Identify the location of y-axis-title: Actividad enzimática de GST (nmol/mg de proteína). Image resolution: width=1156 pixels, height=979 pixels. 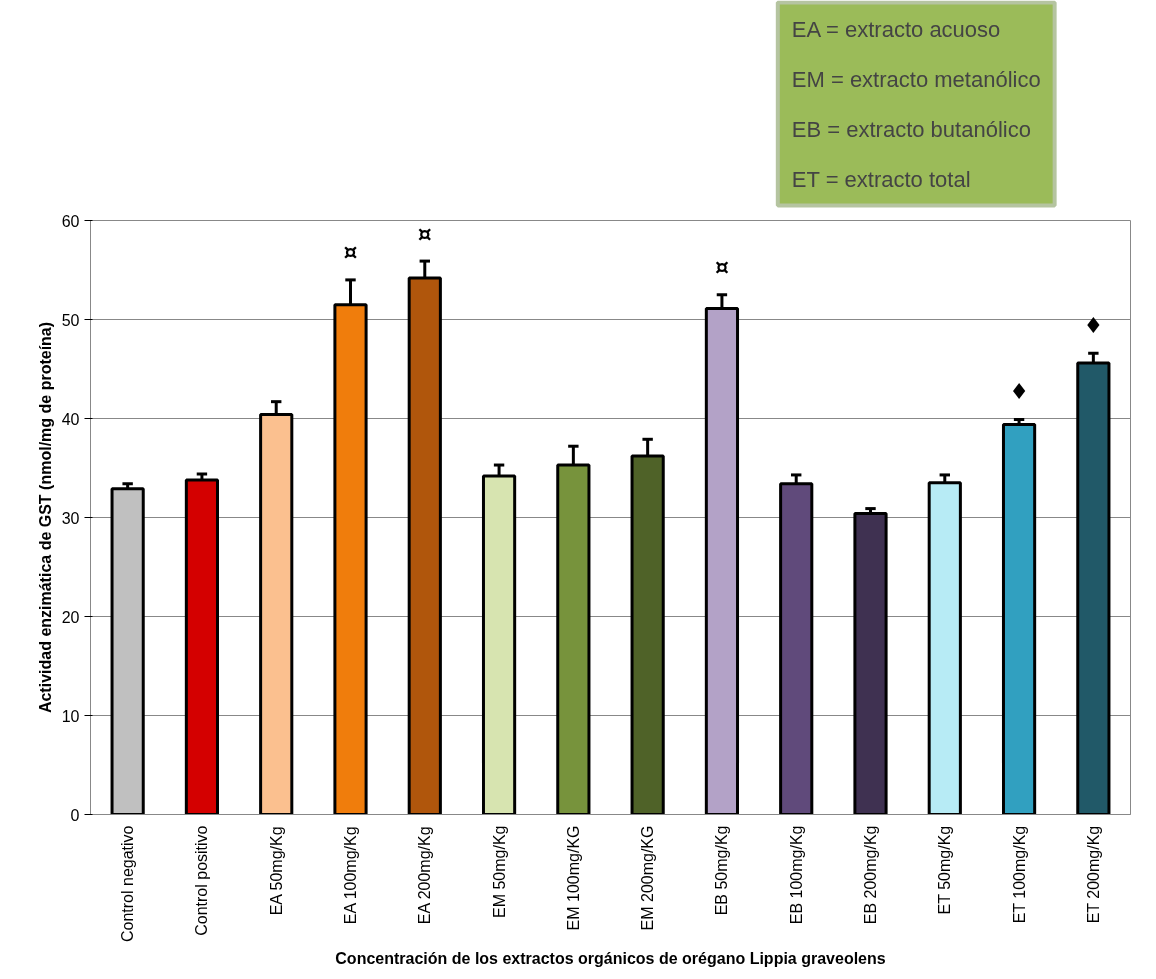
(45, 517).